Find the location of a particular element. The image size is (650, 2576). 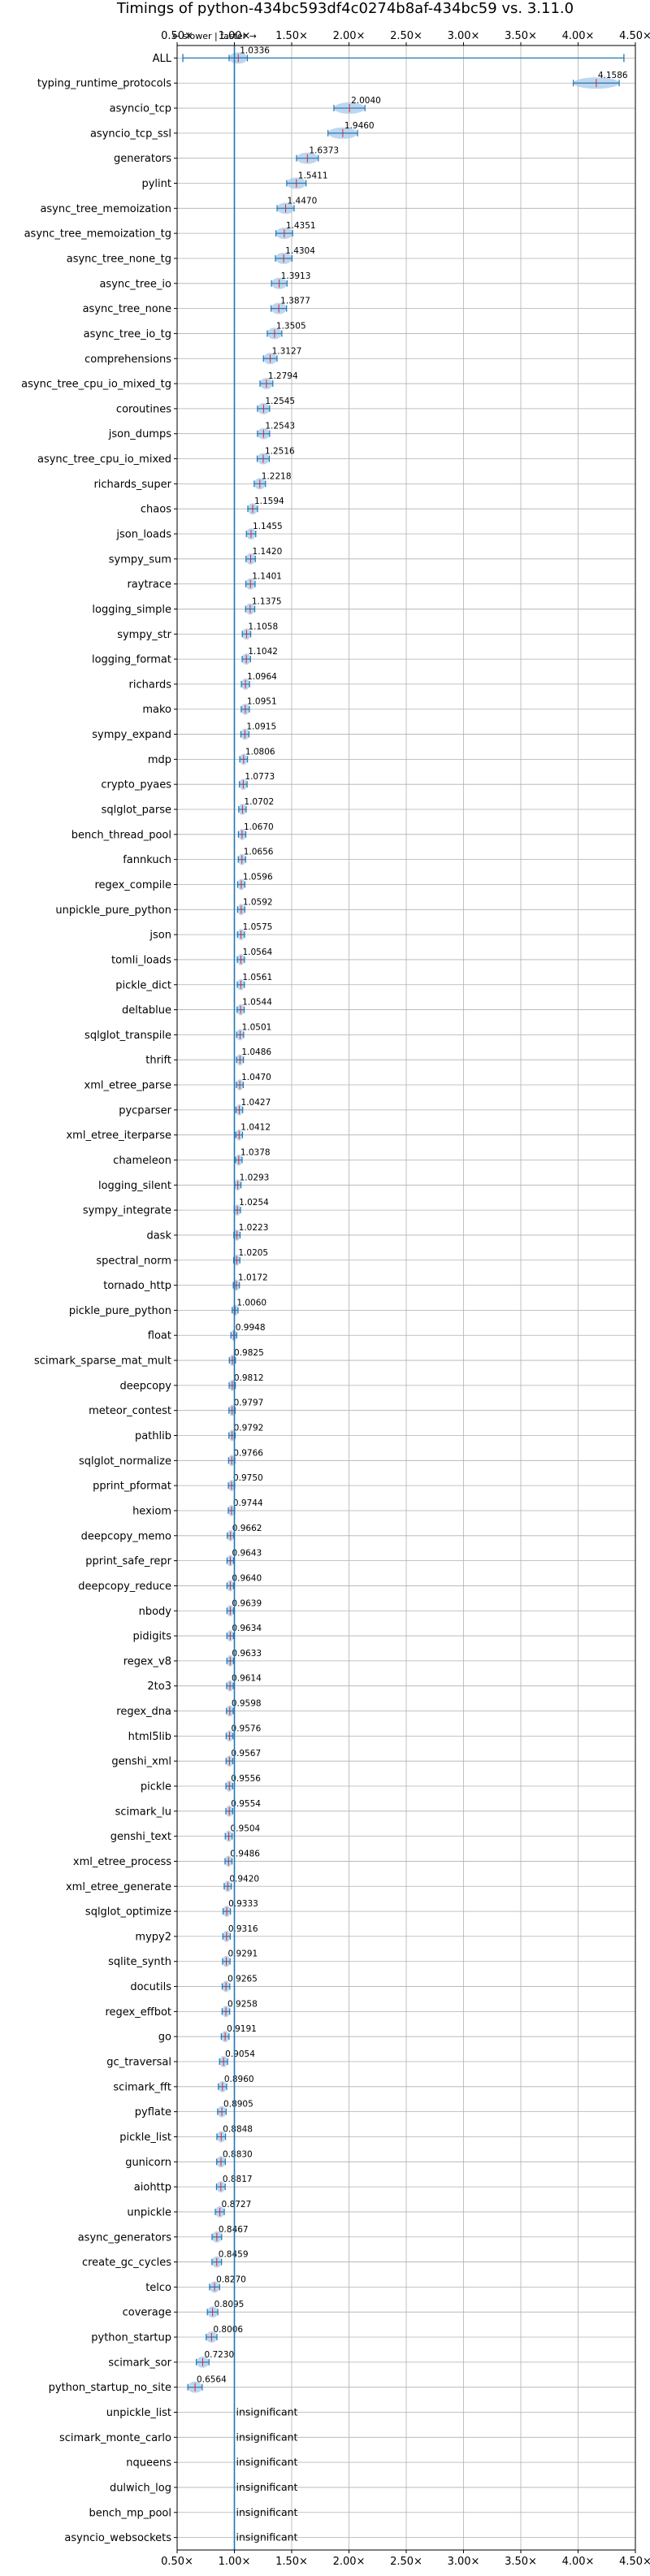

category-label: fannkuch is located at coordinates (147, 860).